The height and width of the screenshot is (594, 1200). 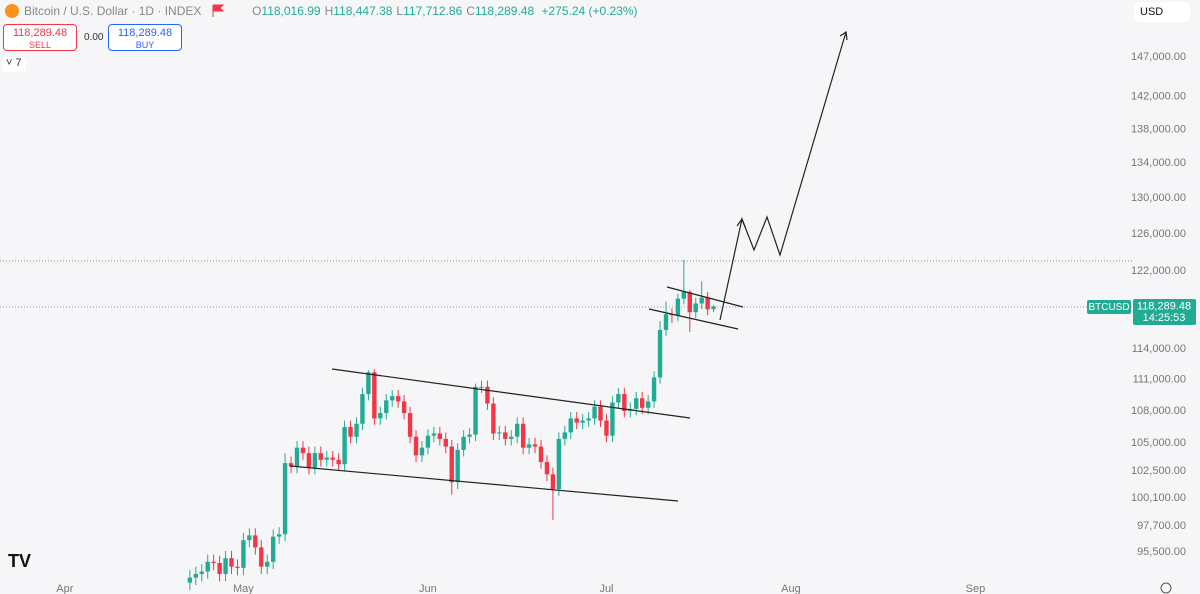 What do you see at coordinates (976, 588) in the screenshot?
I see `x-tick-label: Sep` at bounding box center [976, 588].